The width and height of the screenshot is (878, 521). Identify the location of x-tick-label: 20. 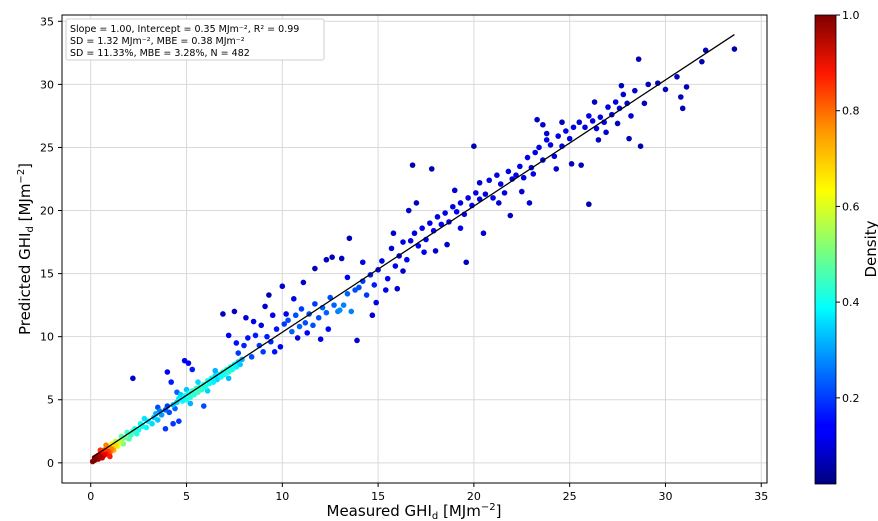
(474, 496).